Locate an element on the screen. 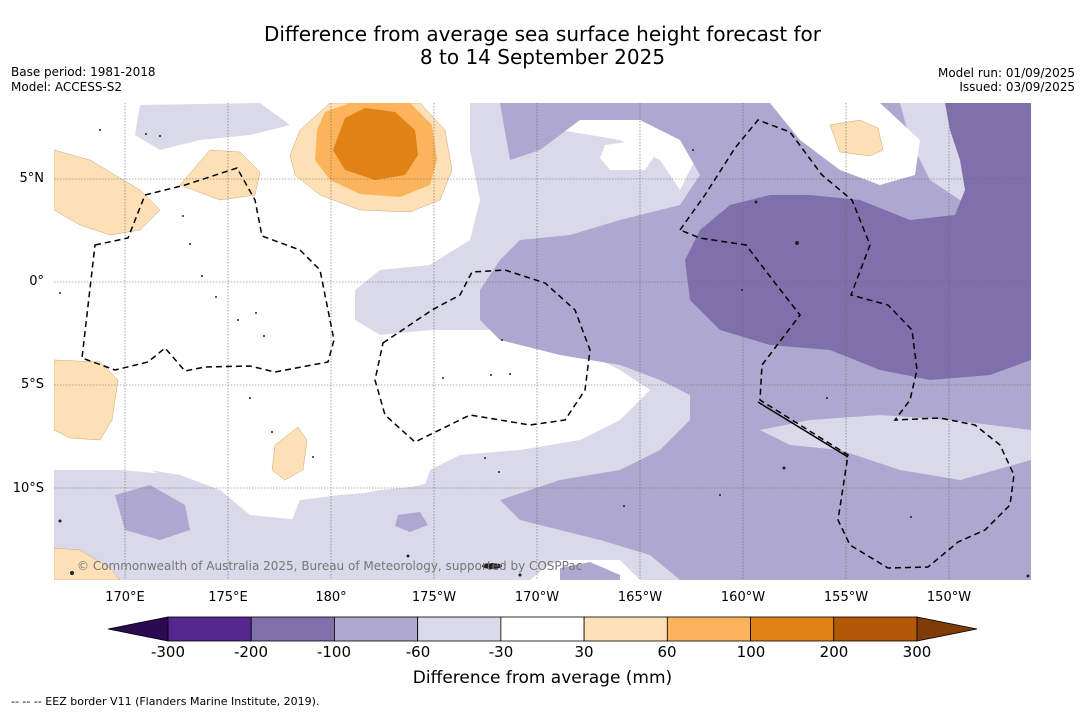 The image size is (1085, 713). anomaly-region-neg30-islandtop is located at coordinates (212, 126).